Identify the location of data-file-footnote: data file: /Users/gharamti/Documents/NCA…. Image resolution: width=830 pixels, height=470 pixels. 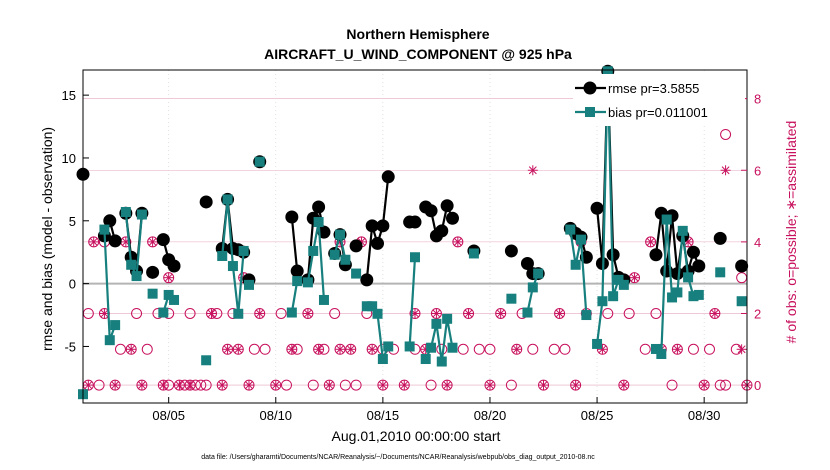
(398, 457).